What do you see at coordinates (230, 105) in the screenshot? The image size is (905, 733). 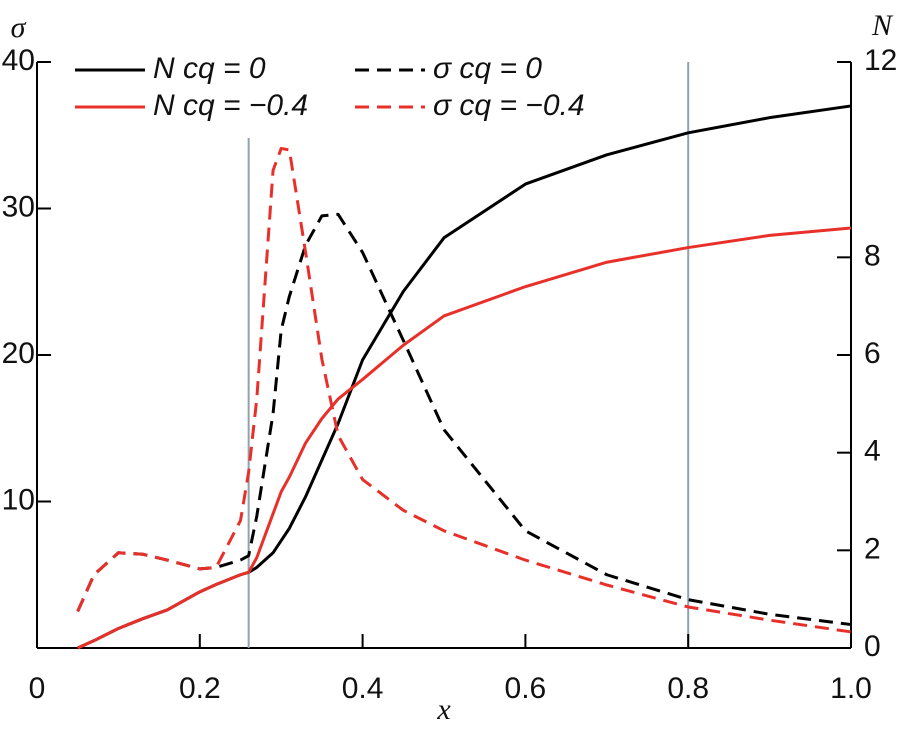 I see `legend-label: N cq = −0.4` at bounding box center [230, 105].